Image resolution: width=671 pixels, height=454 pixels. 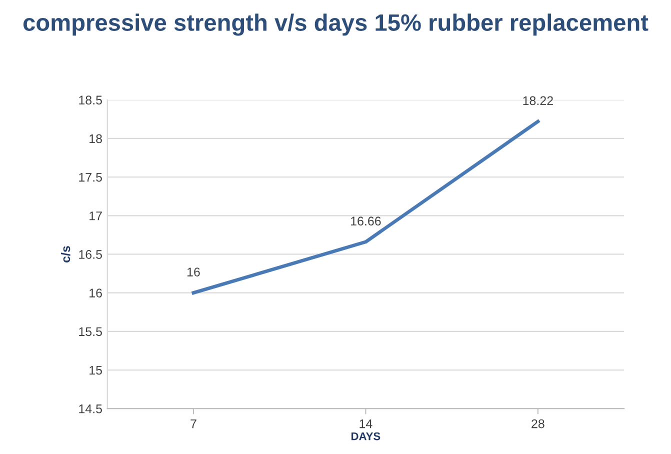 I want to click on y-tick-label: 18, so click(x=96, y=139).